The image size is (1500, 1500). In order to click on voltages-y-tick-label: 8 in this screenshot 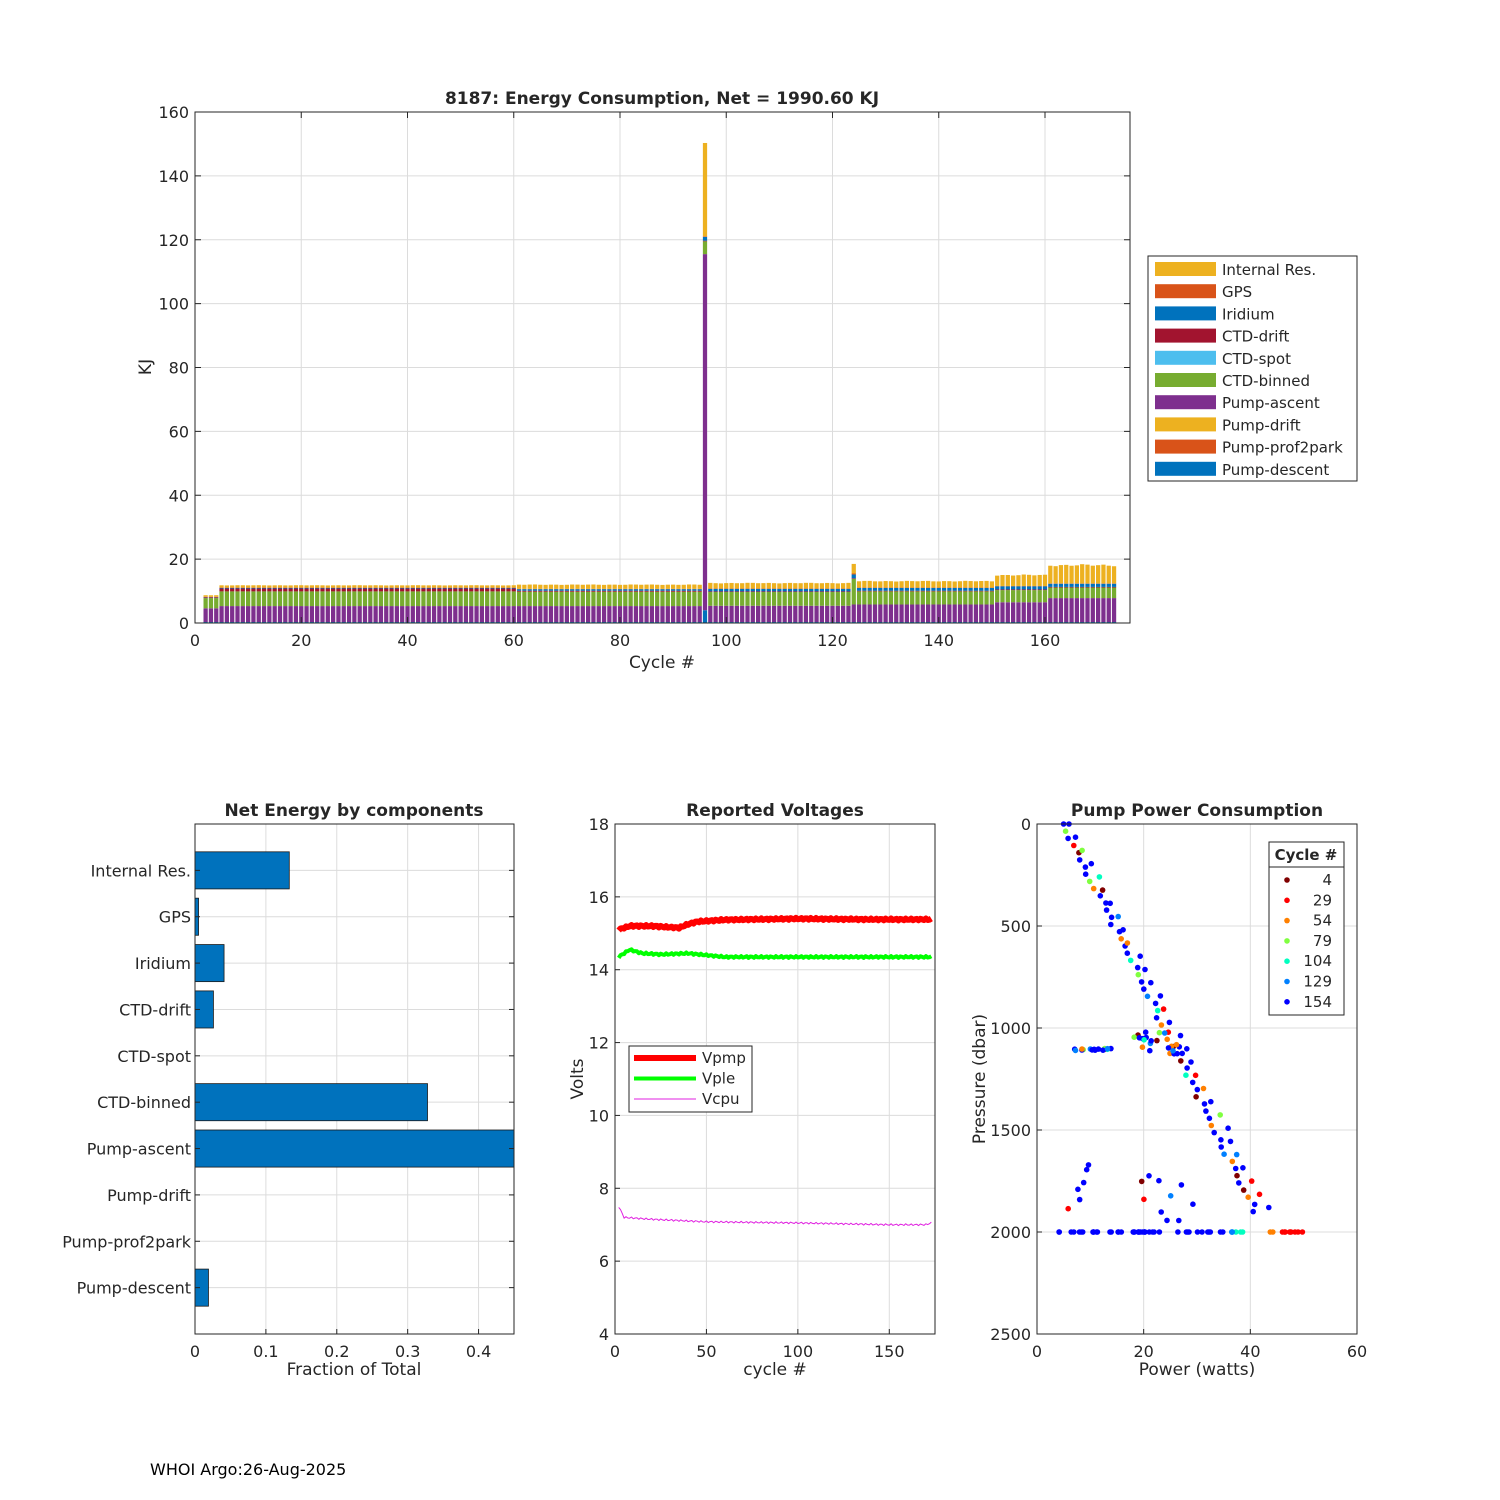, I will do `click(604, 1188)`.